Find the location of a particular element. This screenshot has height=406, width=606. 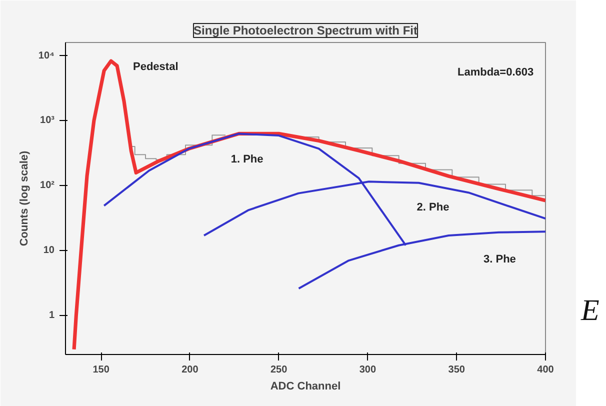

y-tick-label: 10² is located at coordinates (48, 186).